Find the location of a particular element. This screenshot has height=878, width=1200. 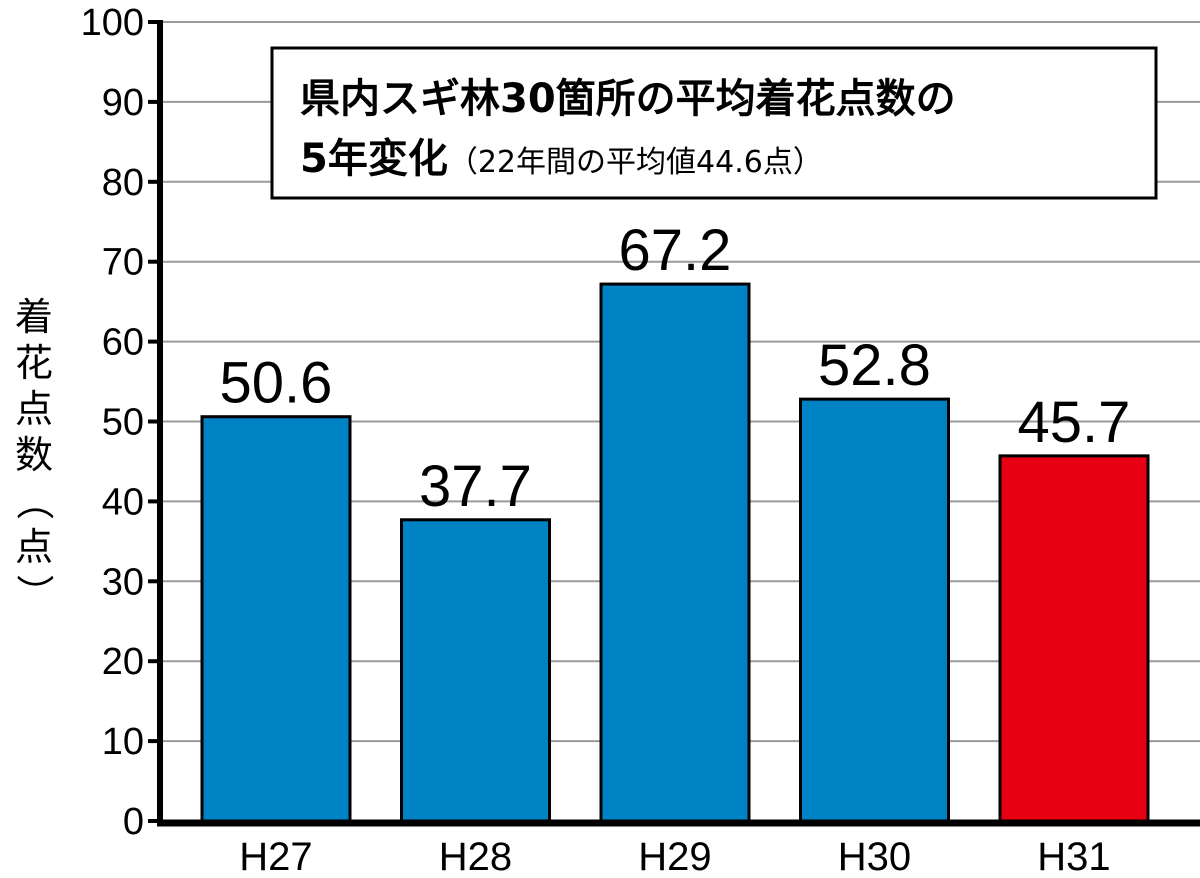

y-axis-title: 着花点数（点） is located at coordinates (34, 453).